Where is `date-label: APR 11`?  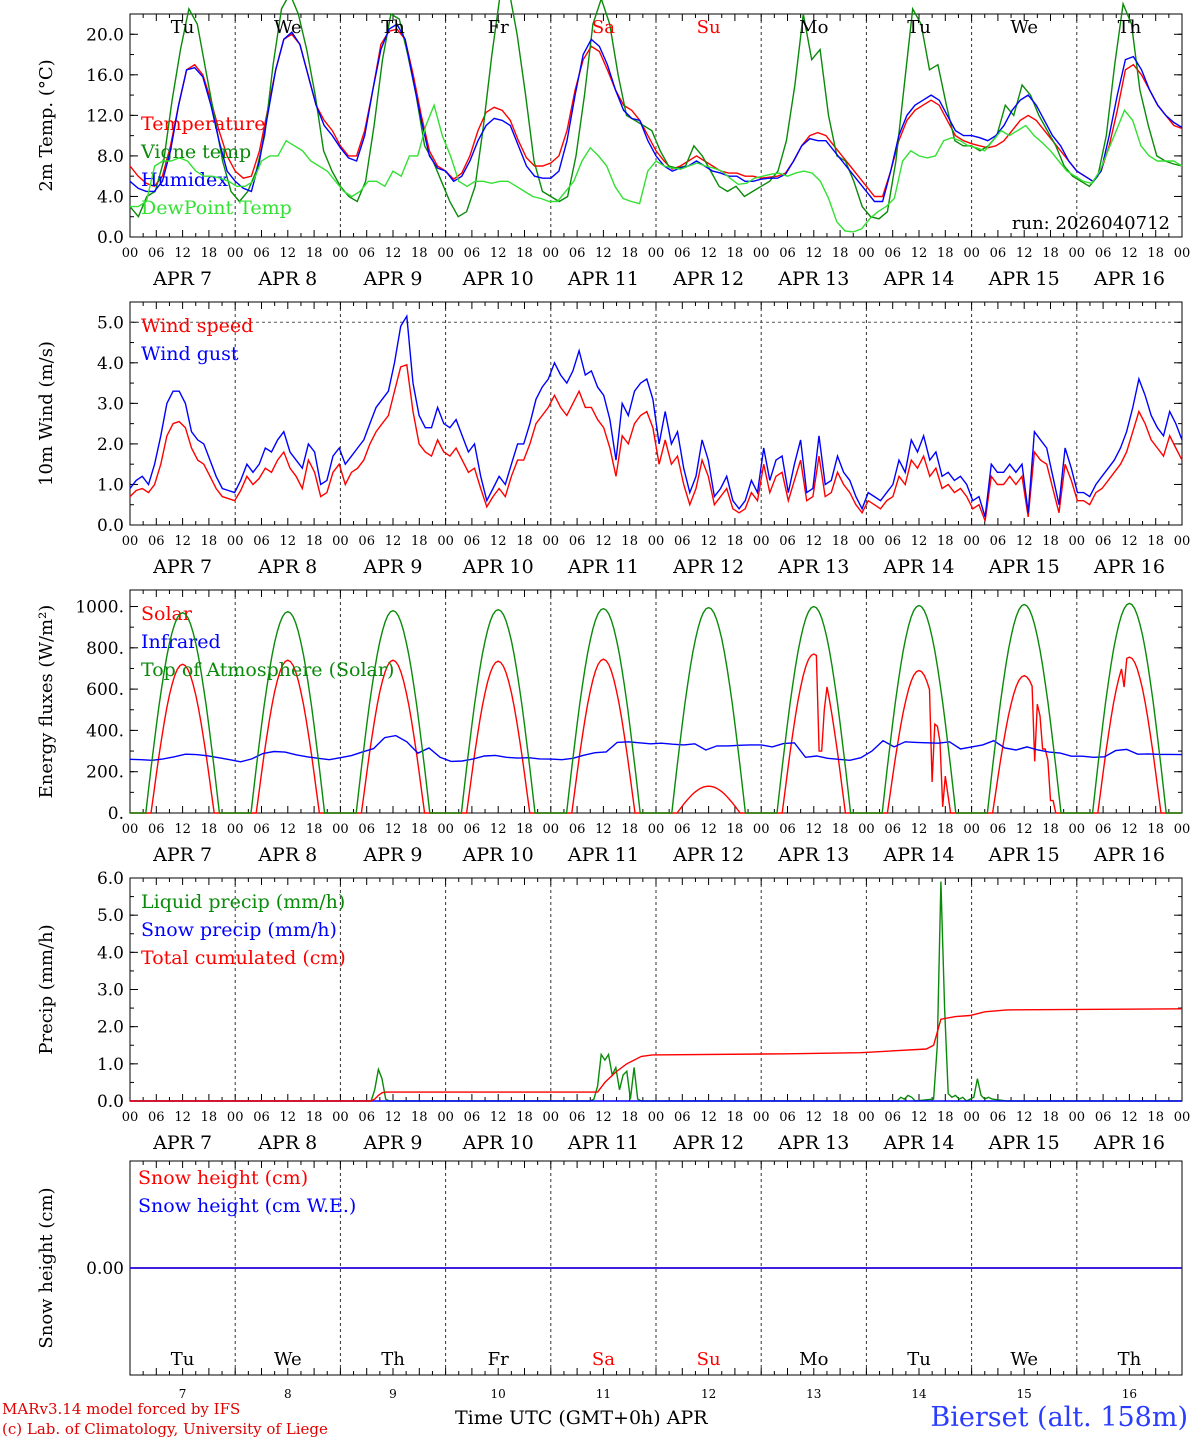
date-label: APR 11 is located at coordinates (603, 567).